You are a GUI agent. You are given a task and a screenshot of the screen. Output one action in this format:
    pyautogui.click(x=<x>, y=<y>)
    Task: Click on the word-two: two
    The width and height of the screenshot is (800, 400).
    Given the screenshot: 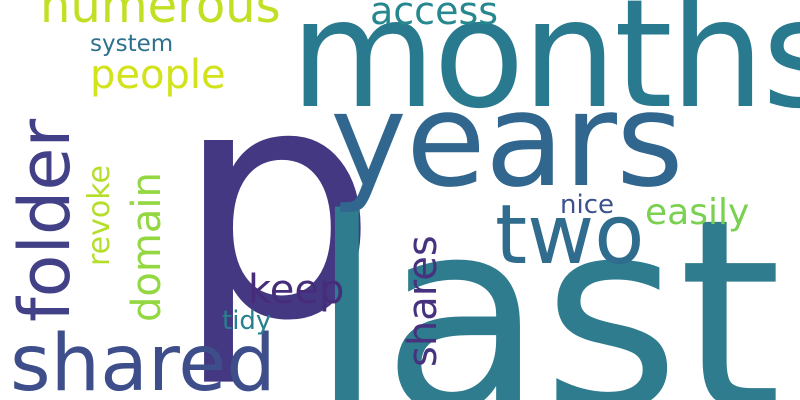 What is the action you would take?
    pyautogui.click(x=570, y=235)
    